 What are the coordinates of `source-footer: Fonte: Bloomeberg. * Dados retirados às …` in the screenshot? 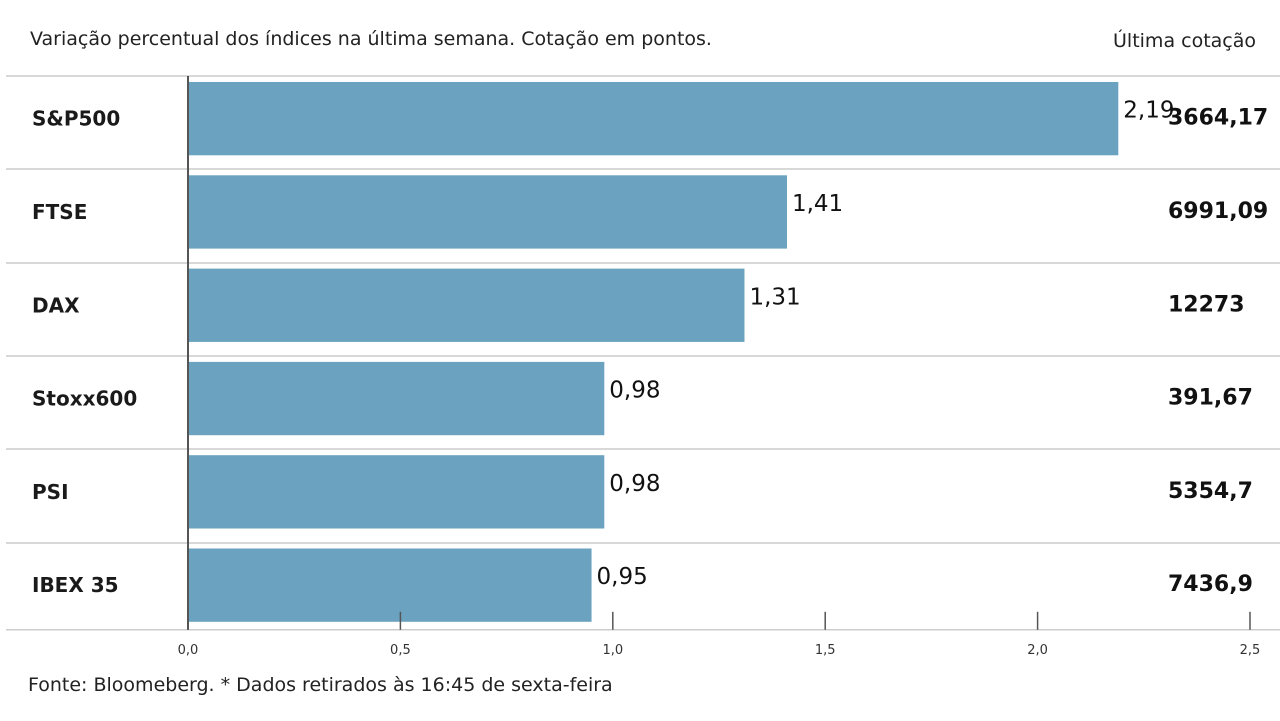 It's located at (320, 685).